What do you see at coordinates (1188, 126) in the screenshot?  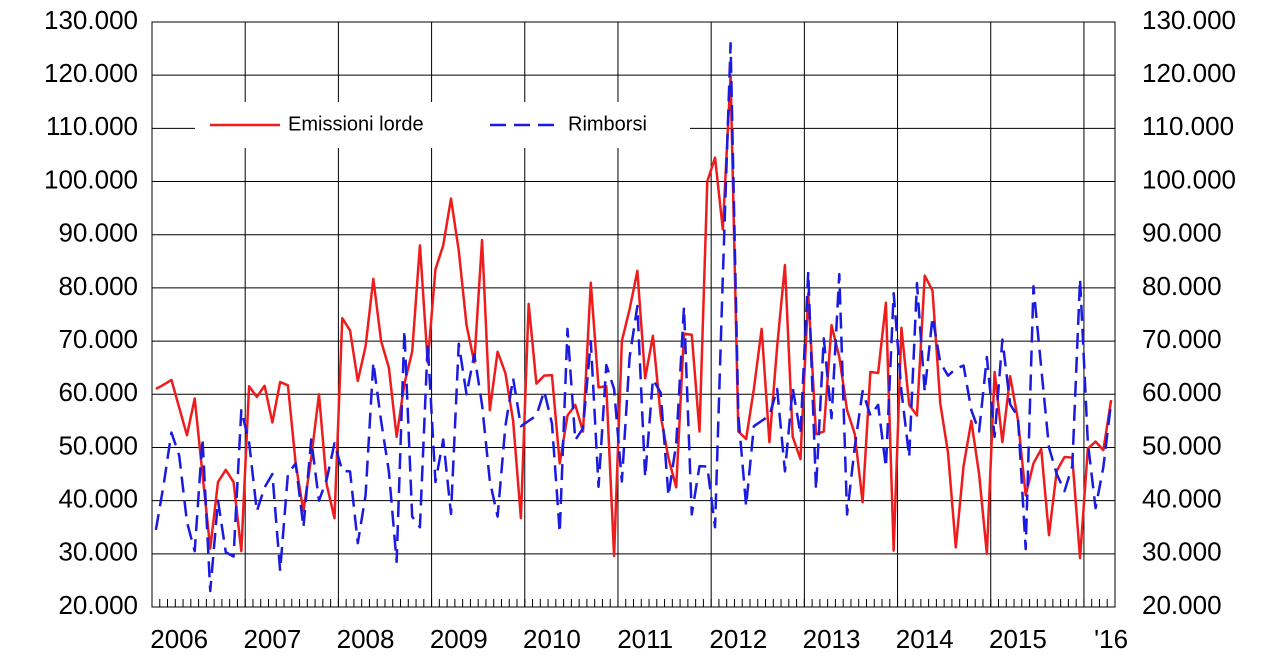 I see `y2-tick-label: 110.000` at bounding box center [1188, 126].